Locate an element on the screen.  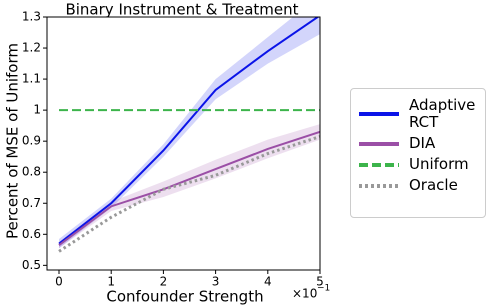
x-scale-exponent: −1 is located at coordinates (323, 289).